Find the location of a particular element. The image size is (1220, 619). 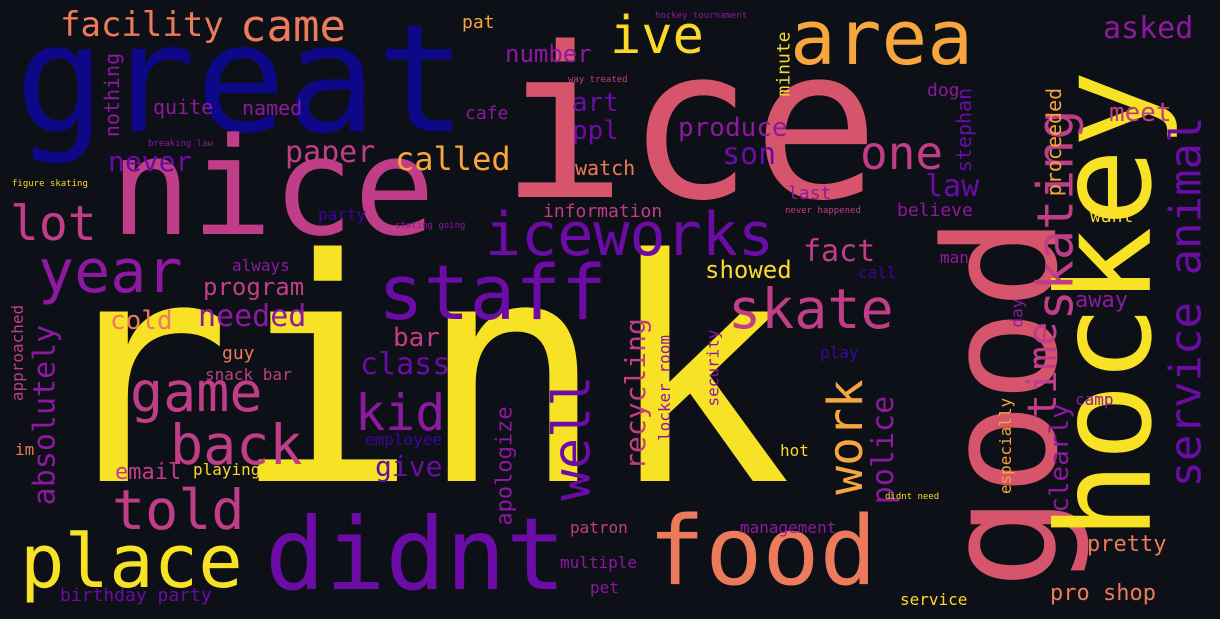

word: play is located at coordinates (839, 352).